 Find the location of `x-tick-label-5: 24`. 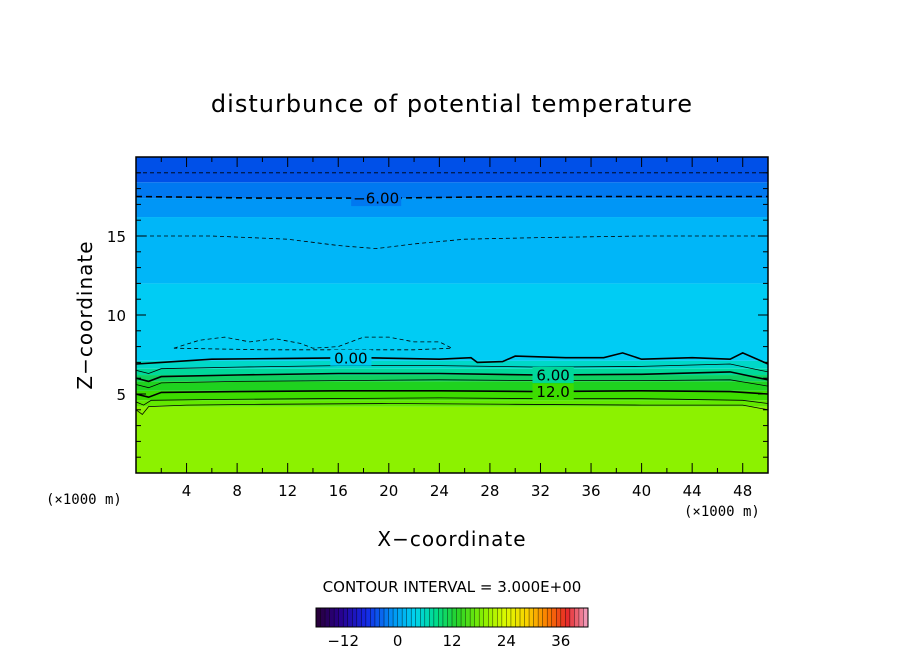

x-tick-label-5: 24 is located at coordinates (439, 491).